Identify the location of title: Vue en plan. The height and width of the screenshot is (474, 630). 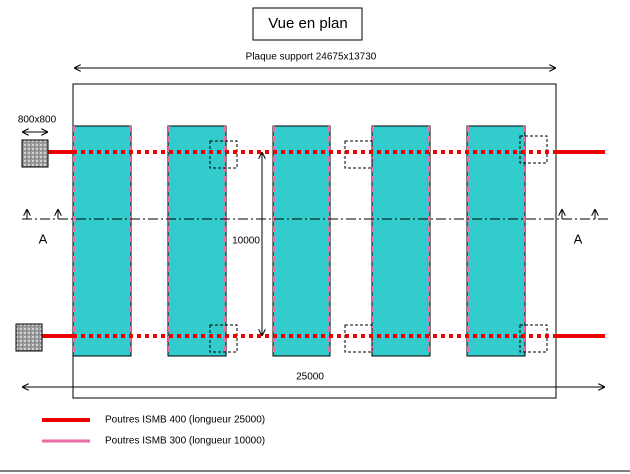
(308, 23).